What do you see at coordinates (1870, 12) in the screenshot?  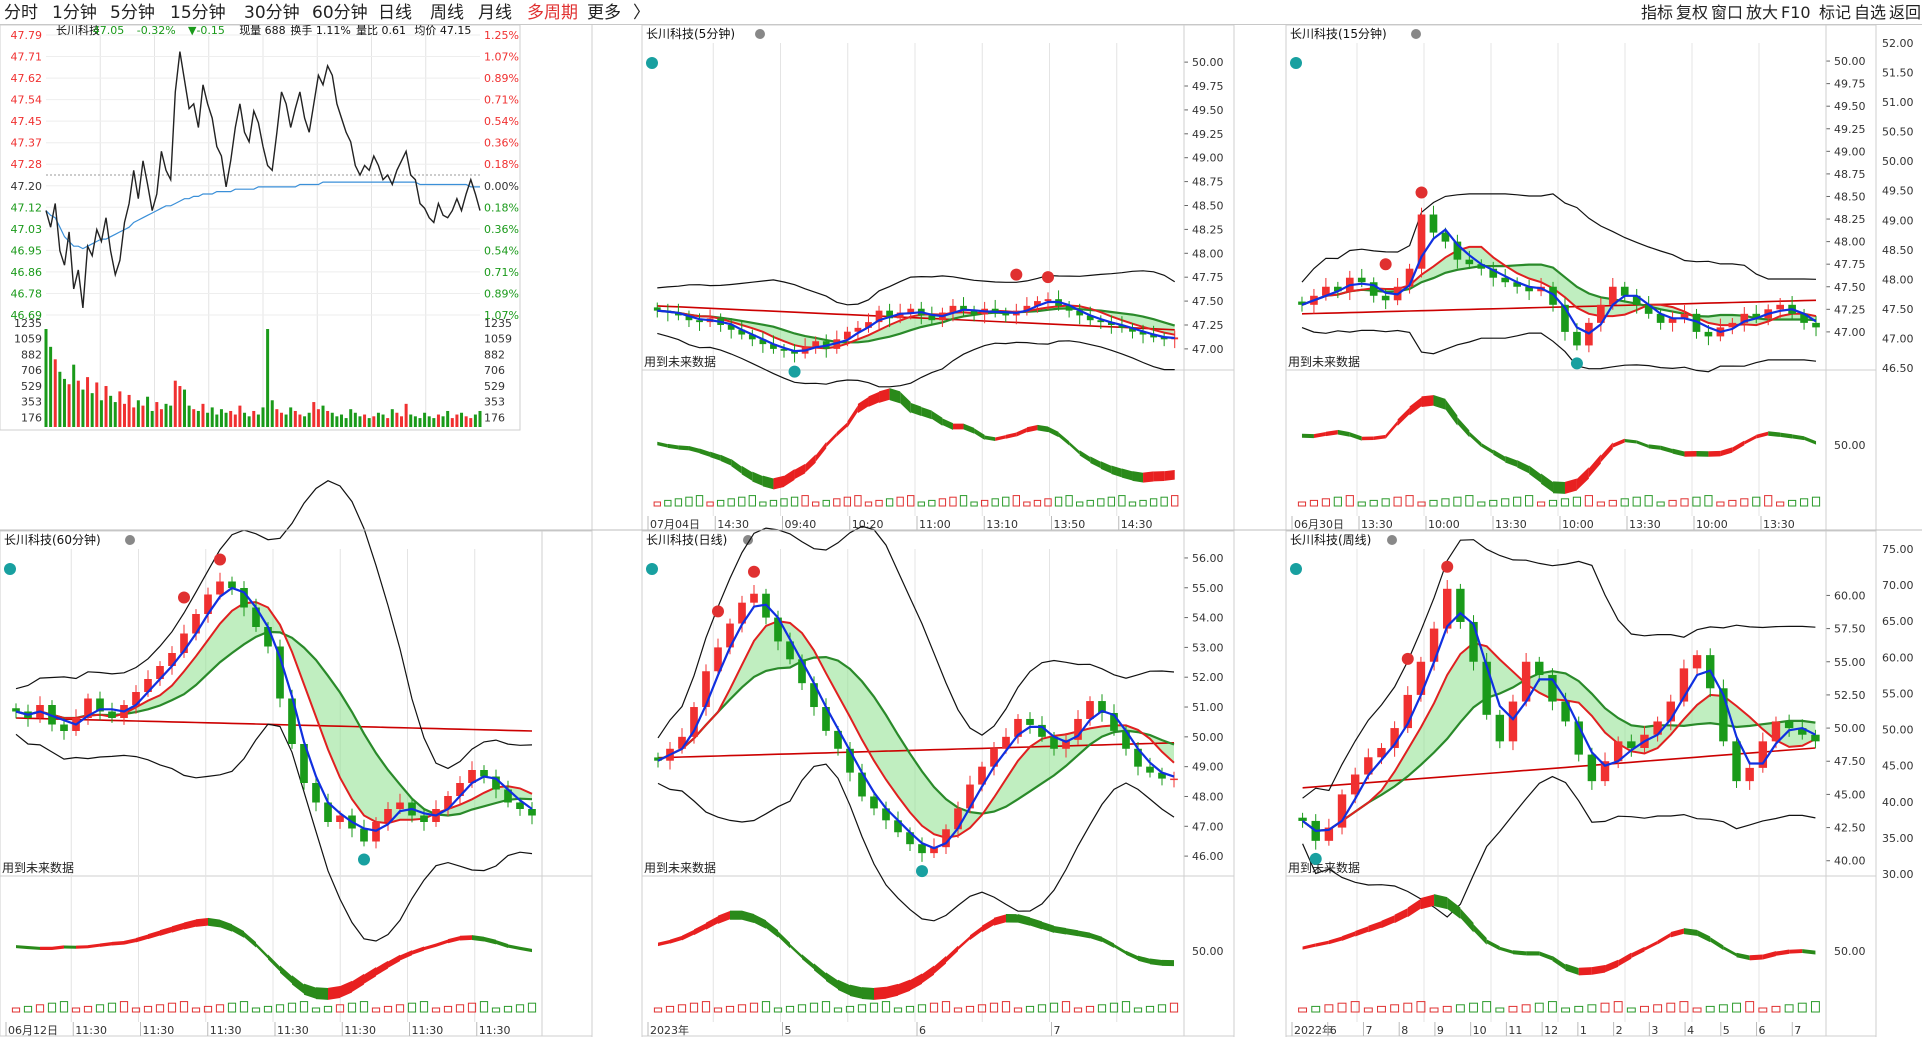 I see `toolbar-item-6: 自选` at bounding box center [1870, 12].